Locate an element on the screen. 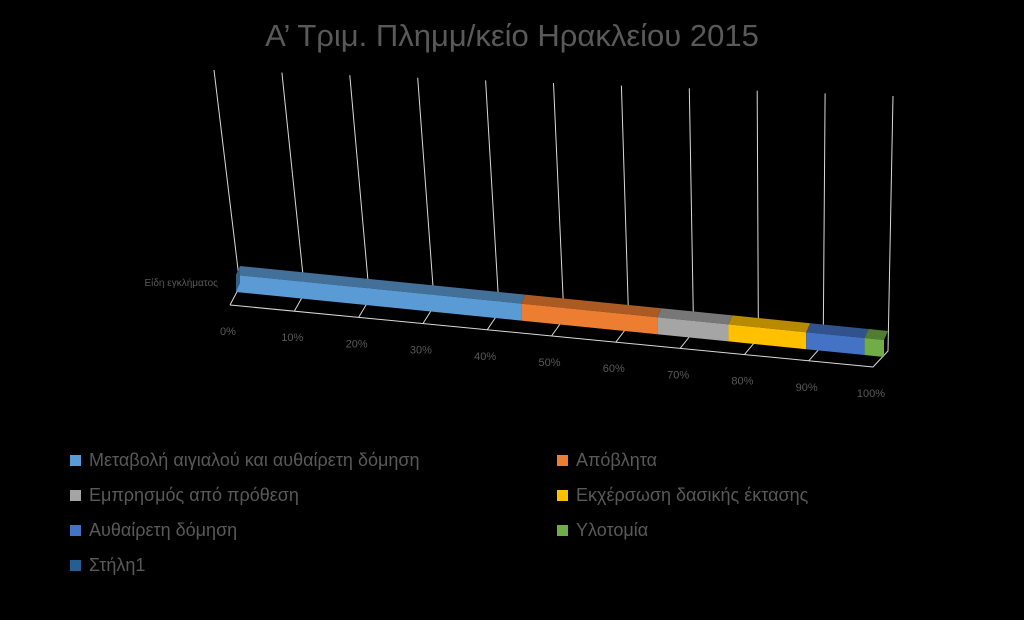 This screenshot has width=1024, height=620. legend-item: Μεταβολή αιγιαλού και αυθαίρετη δόμηση is located at coordinates (313, 460).